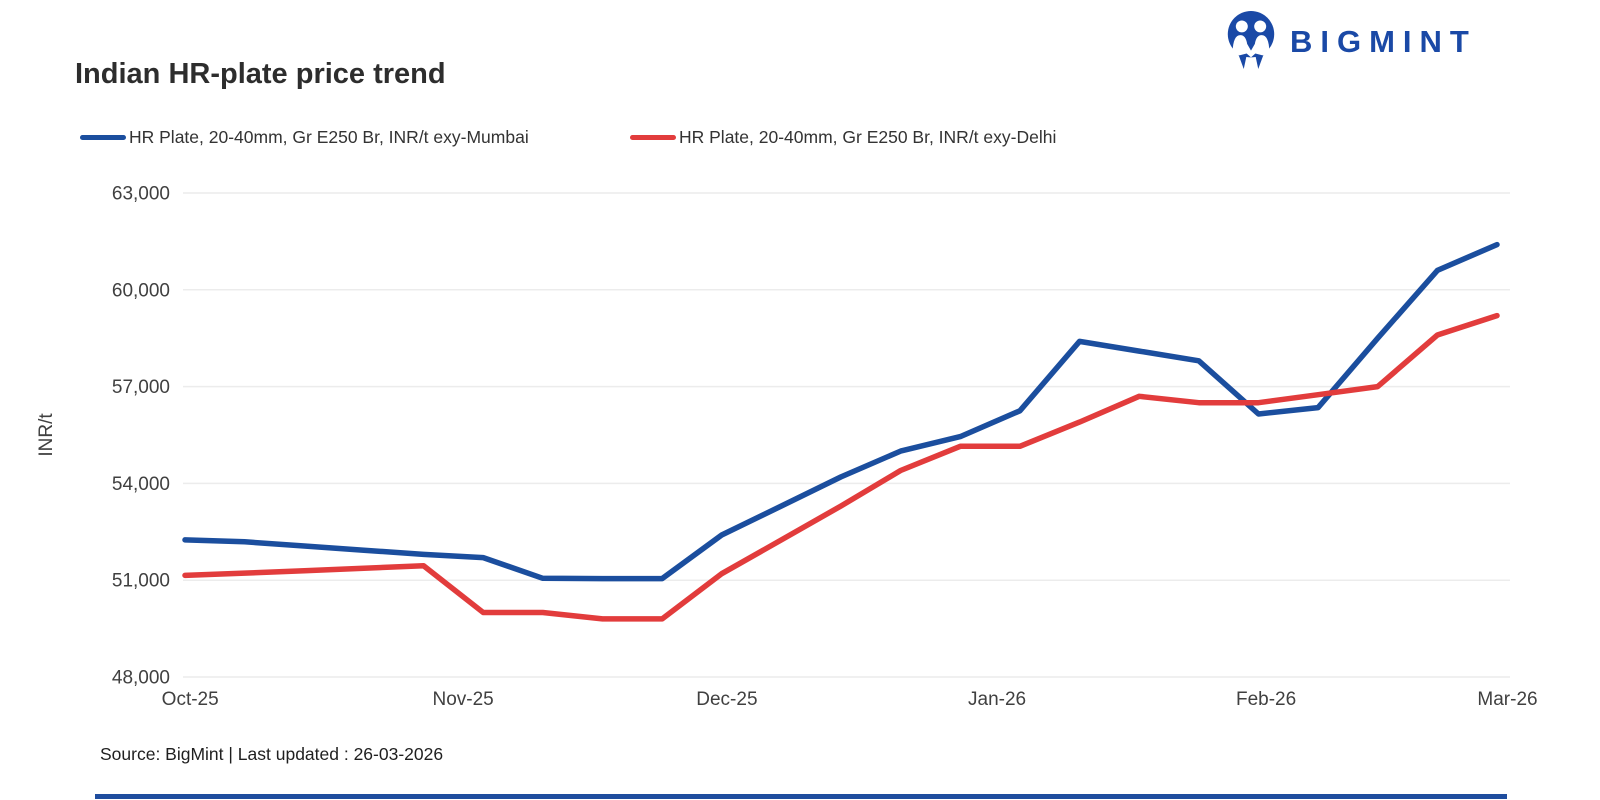 The width and height of the screenshot is (1600, 800). I want to click on bigmint-logo: BIGMINT, so click(1349, 41).